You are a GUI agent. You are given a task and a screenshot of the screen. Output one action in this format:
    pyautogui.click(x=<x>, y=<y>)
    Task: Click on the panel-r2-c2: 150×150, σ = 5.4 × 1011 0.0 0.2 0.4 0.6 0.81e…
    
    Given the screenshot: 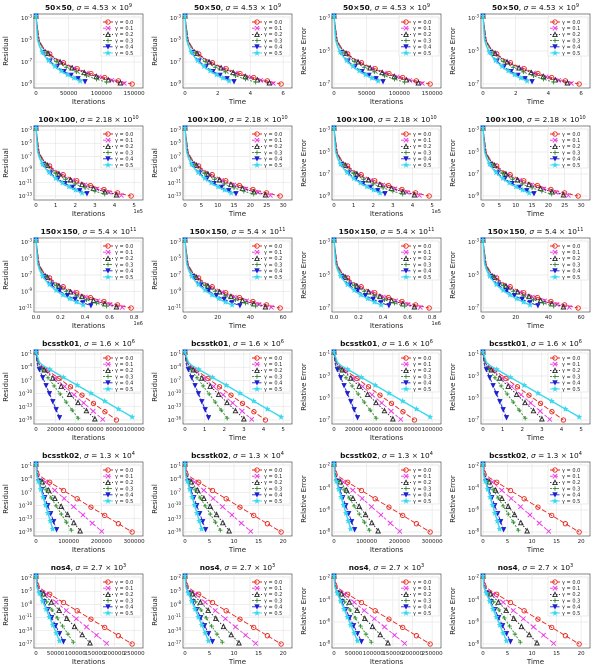 What is the action you would take?
    pyautogui.click(x=371, y=278)
    